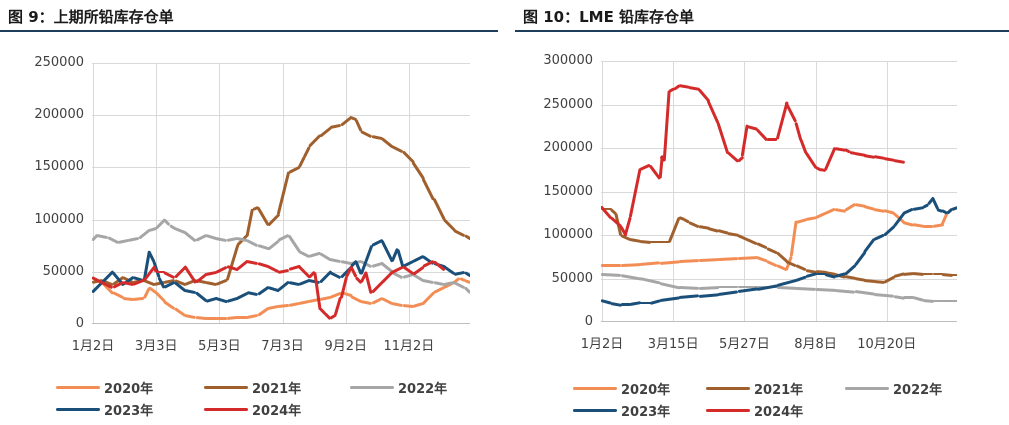  Describe the element at coordinates (219, 346) in the screenshot. I see `x-tick-label: 5月3日` at that location.